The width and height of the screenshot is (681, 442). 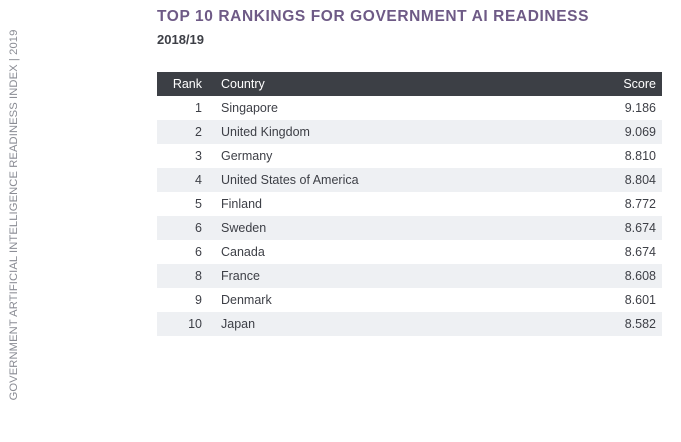 What do you see at coordinates (198, 108) in the screenshot?
I see `row-rank: 1` at bounding box center [198, 108].